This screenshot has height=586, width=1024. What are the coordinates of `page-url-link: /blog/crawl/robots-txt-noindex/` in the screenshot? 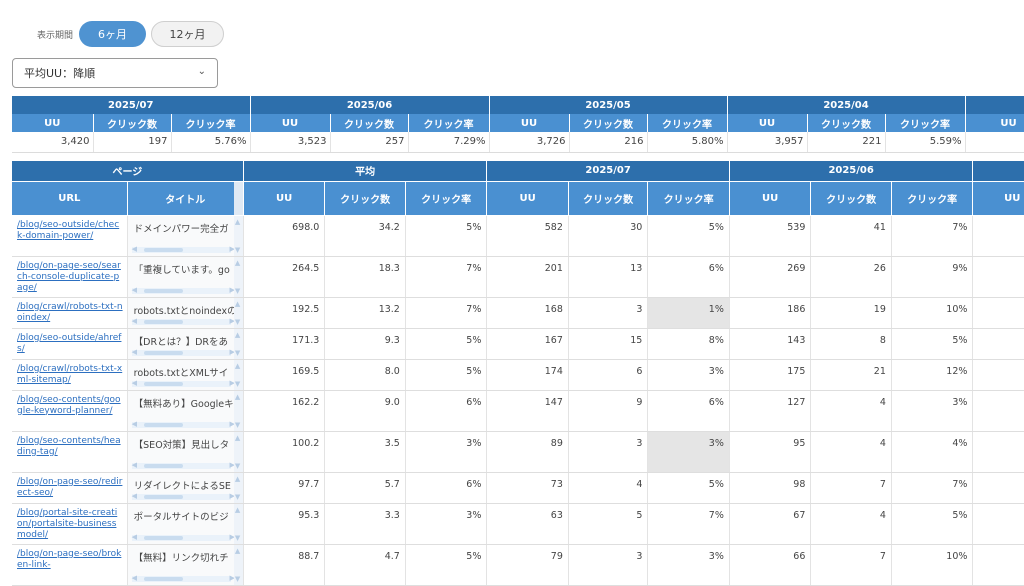 It's located at (70, 312).